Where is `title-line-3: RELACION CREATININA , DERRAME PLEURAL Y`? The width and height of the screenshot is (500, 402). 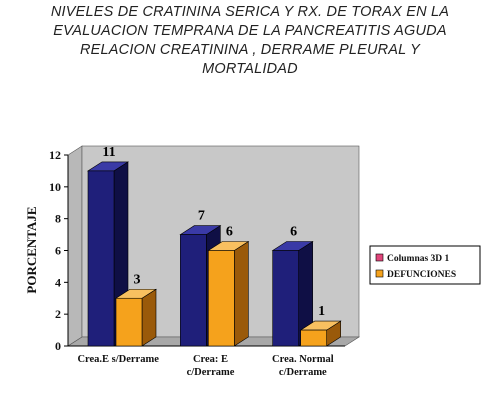 title-line-3: RELACION CREATININA , DERRAME PLEURAL Y is located at coordinates (250, 50).